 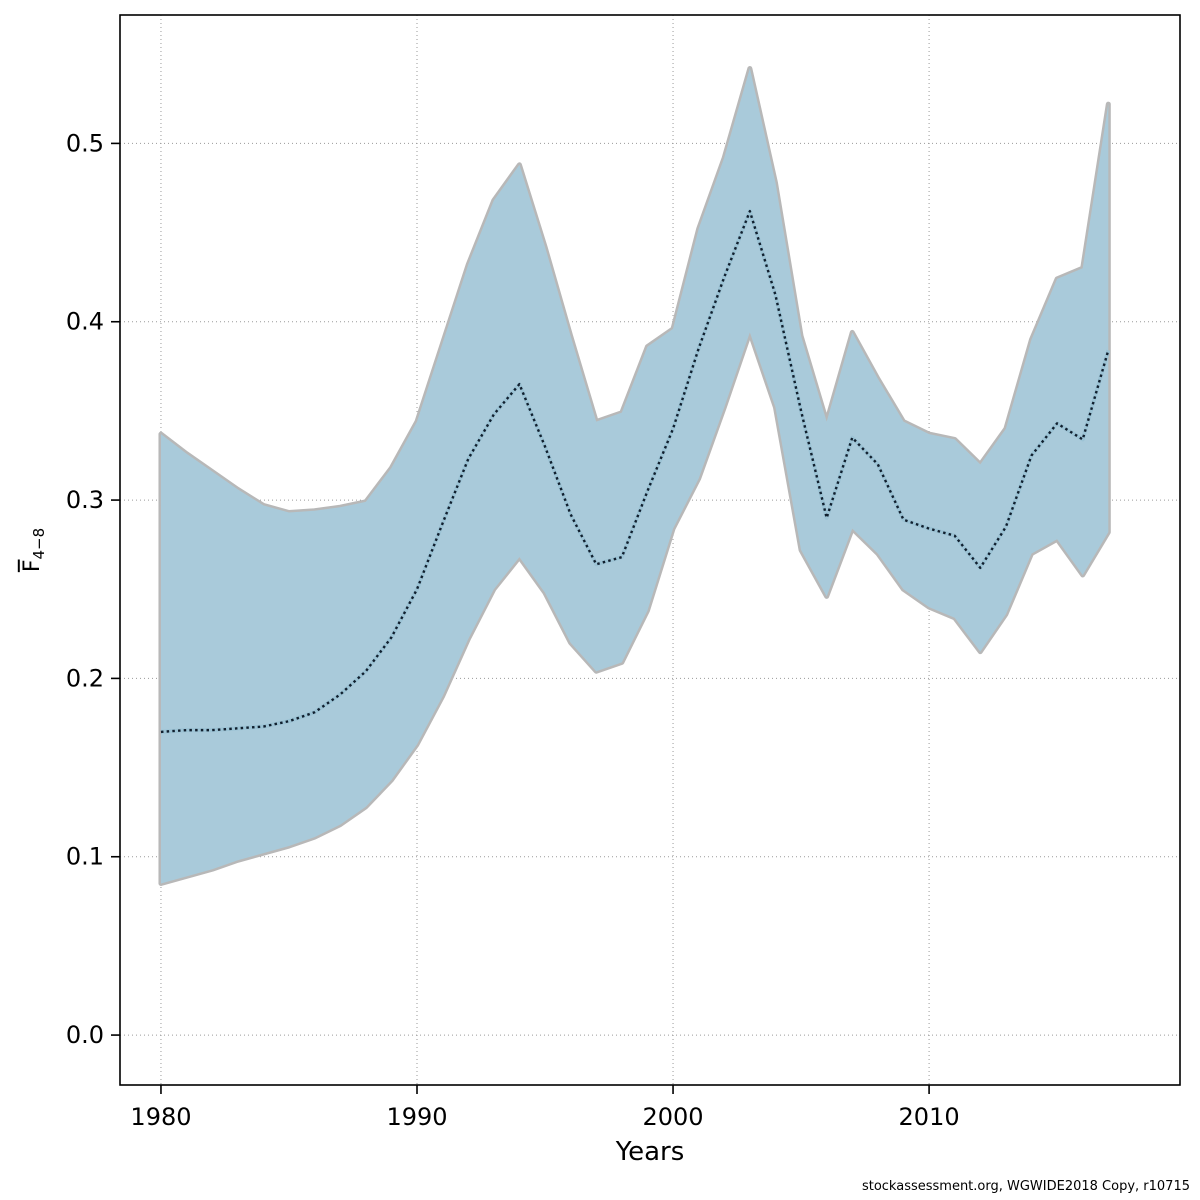 What do you see at coordinates (85, 678) in the screenshot?
I see `y-tick-label: 0.2` at bounding box center [85, 678].